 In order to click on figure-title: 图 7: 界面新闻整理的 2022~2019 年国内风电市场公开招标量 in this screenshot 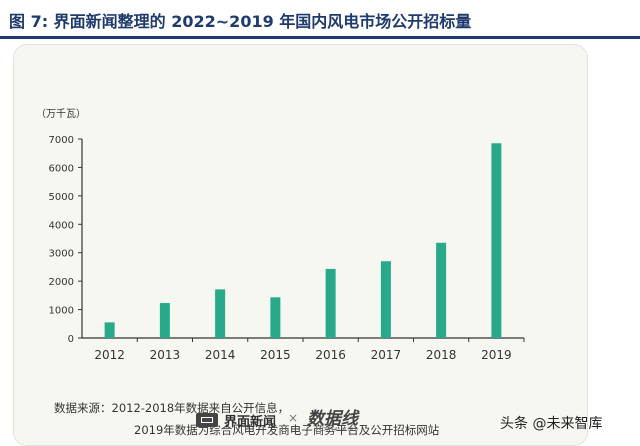, I will do `click(240, 21)`.